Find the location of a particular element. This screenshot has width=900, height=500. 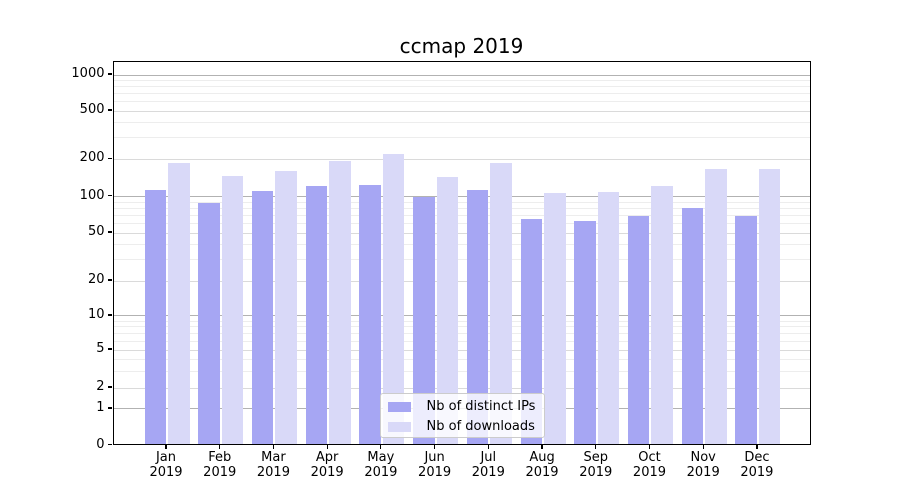

x-tick-label-feb: Feb 2019 is located at coordinates (220, 465).